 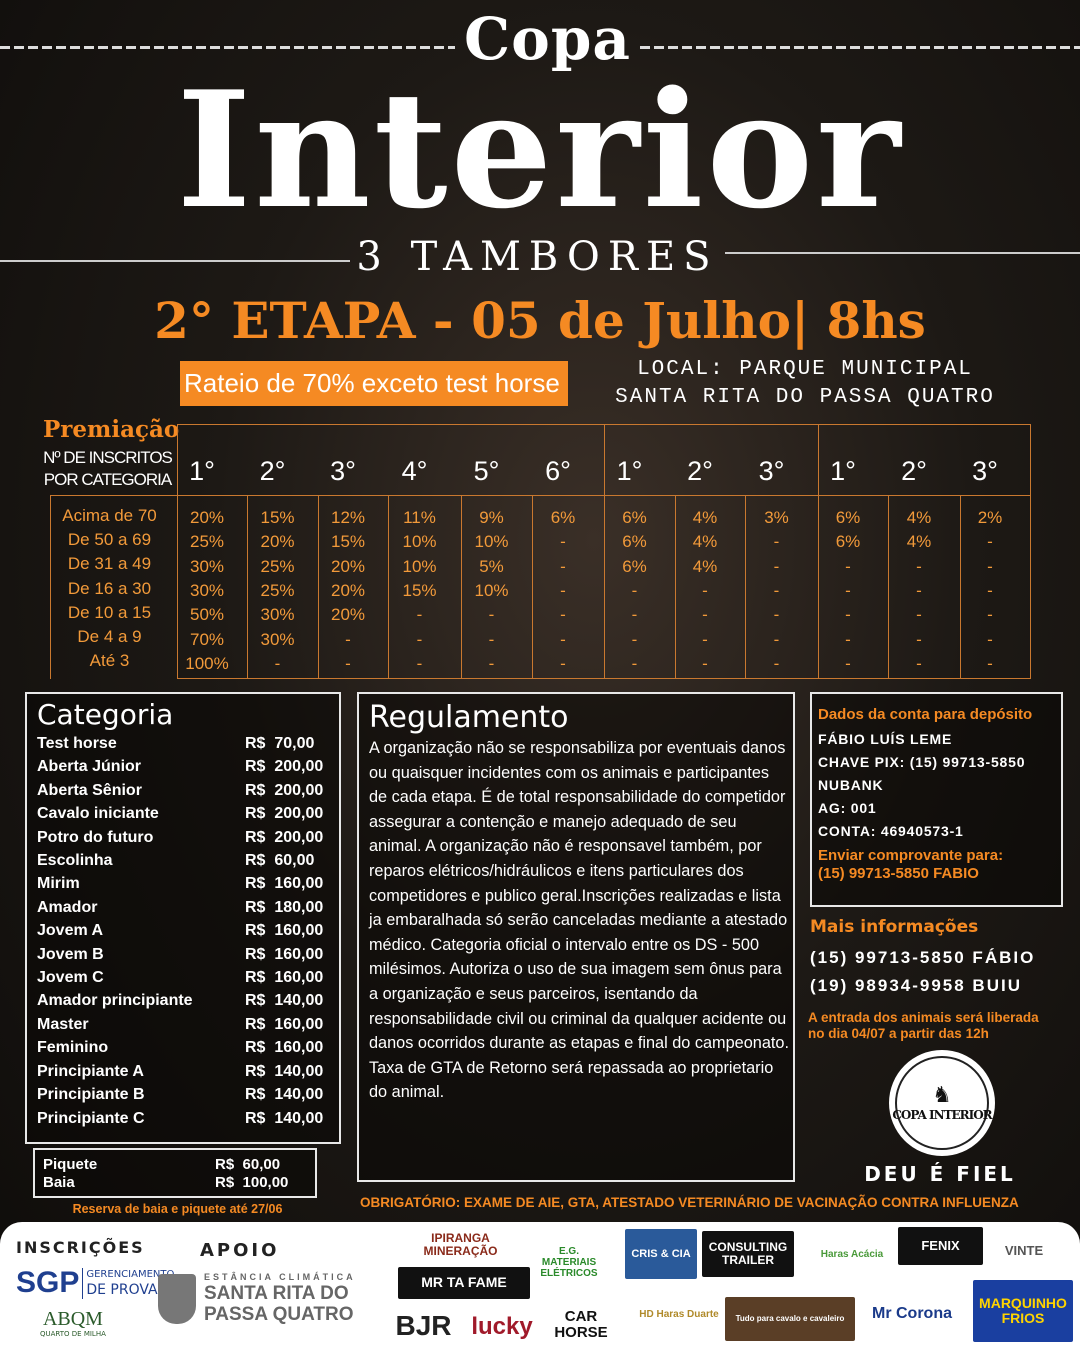 What do you see at coordinates (898, 873) in the screenshot?
I see `enviar-line-2: (15) 99713-5850 FABIO` at bounding box center [898, 873].